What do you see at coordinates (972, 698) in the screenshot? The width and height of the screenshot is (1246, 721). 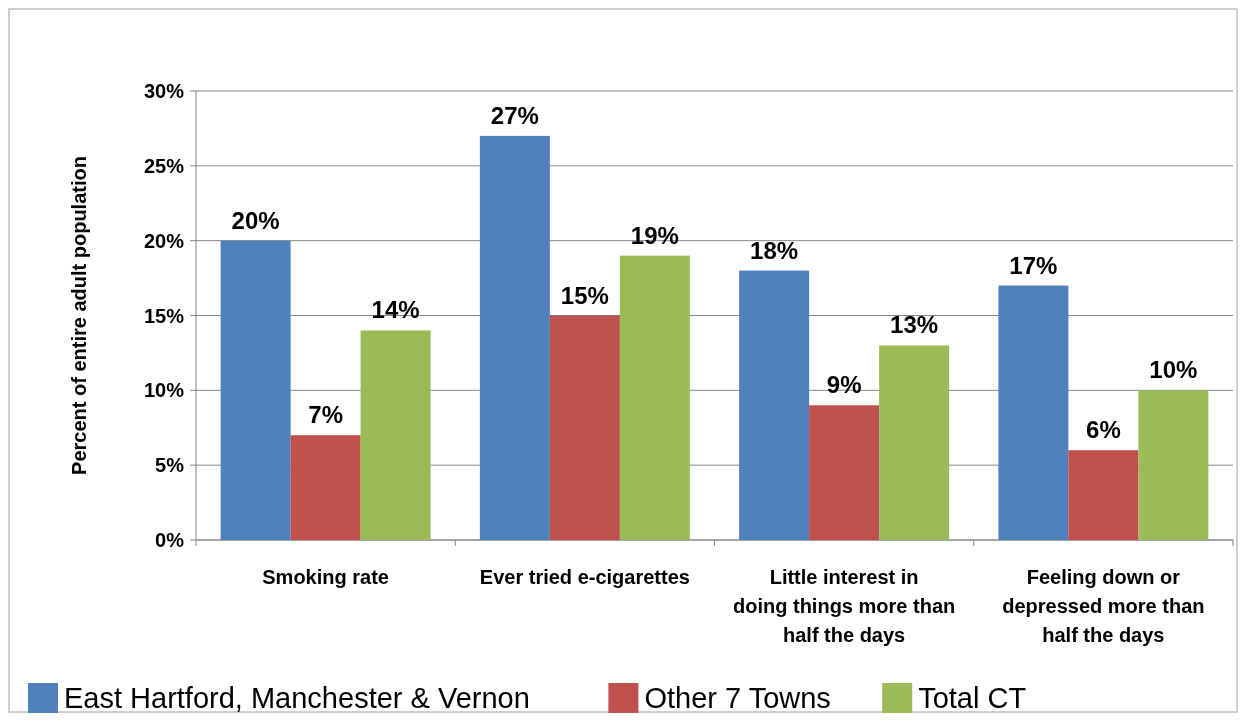 I see `legend-label: Total CT` at bounding box center [972, 698].